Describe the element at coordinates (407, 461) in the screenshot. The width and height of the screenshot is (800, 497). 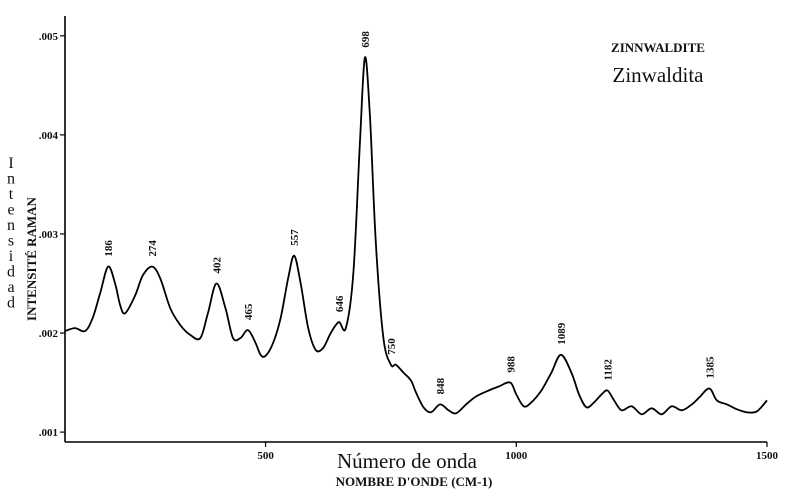
I see `x-axis-title: Número de onda` at that location.